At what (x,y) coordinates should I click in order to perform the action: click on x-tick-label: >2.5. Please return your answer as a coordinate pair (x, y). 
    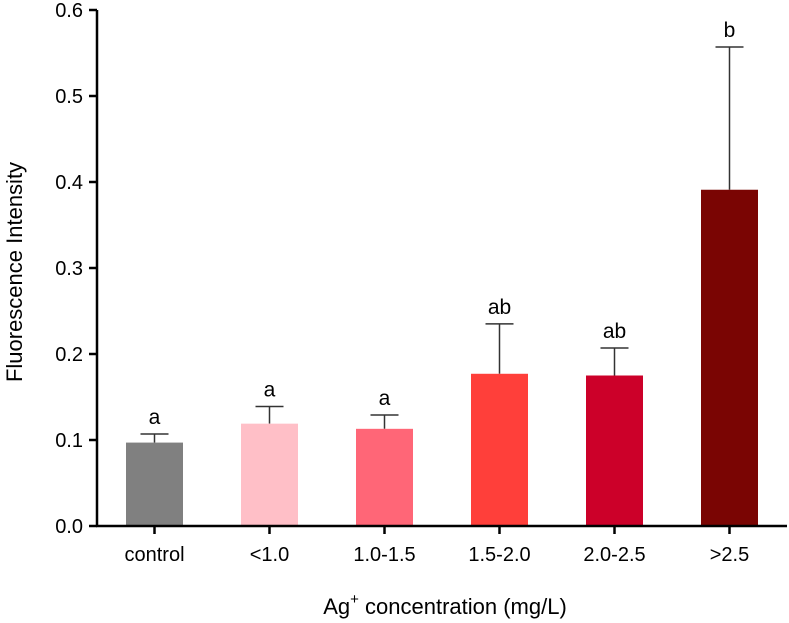
    Looking at the image, I should click on (729, 555).